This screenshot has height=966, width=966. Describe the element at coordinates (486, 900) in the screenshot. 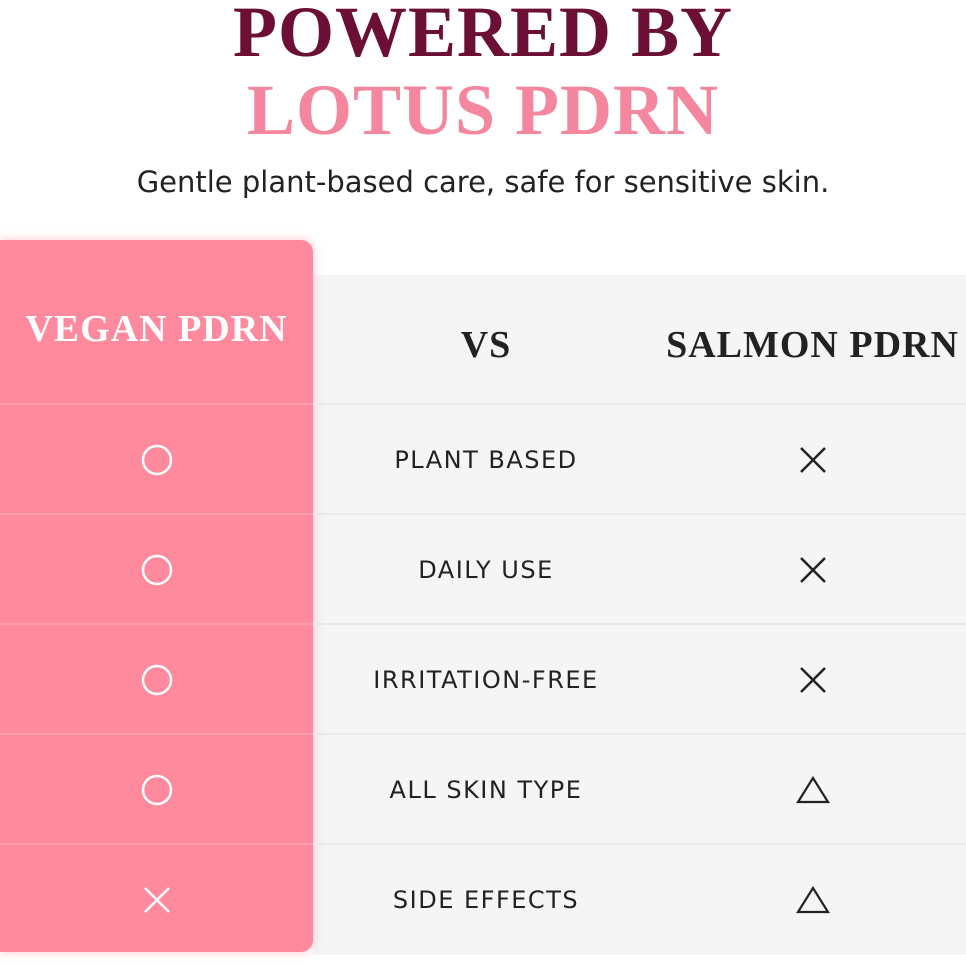

I see `feature-label: SIDE EFFECTS` at that location.